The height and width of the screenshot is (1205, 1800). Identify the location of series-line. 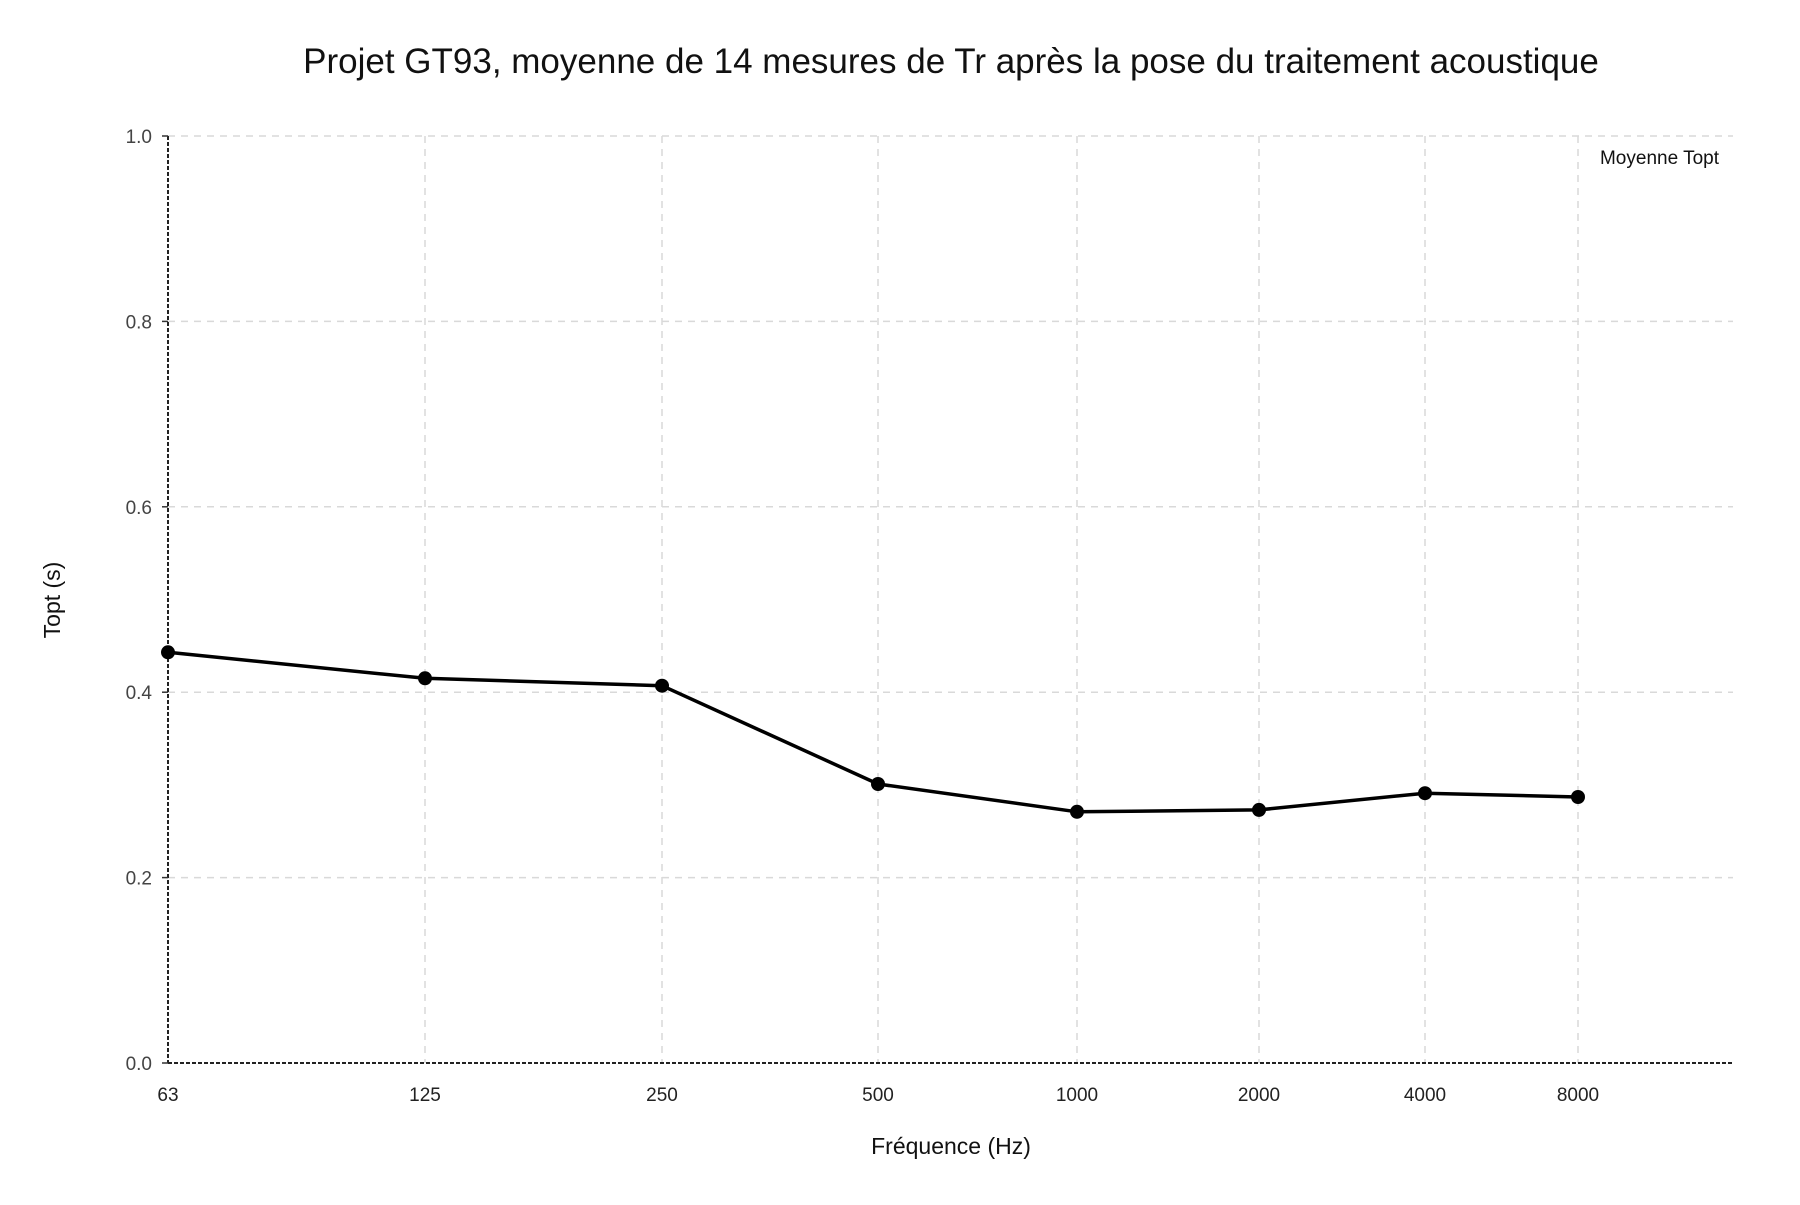
(873, 732).